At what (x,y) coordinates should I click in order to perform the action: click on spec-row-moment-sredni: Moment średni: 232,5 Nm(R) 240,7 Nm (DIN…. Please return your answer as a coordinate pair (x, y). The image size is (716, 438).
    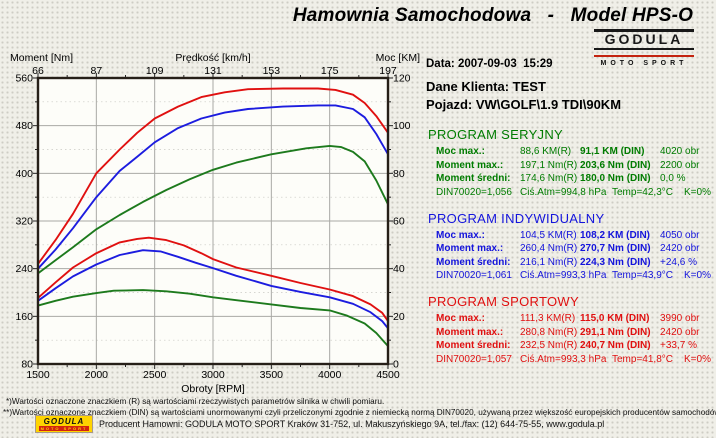
    Looking at the image, I should click on (570, 346).